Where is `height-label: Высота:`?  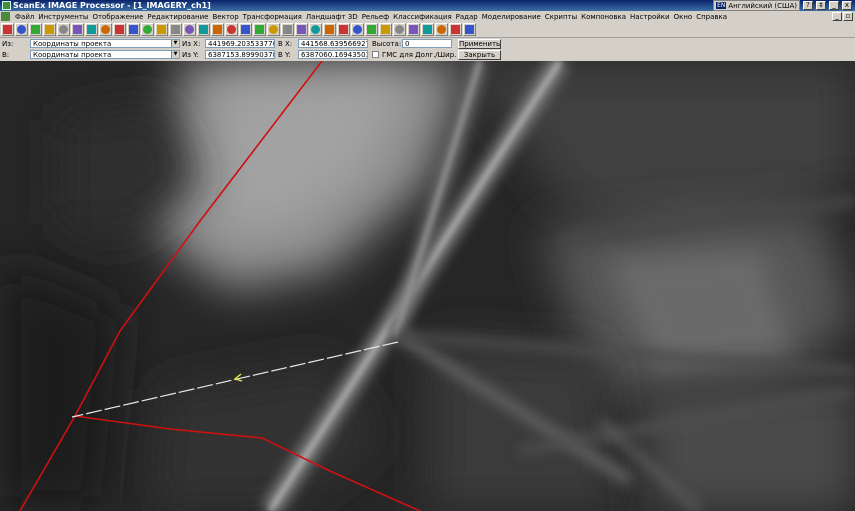 height-label: Высота: is located at coordinates (387, 44).